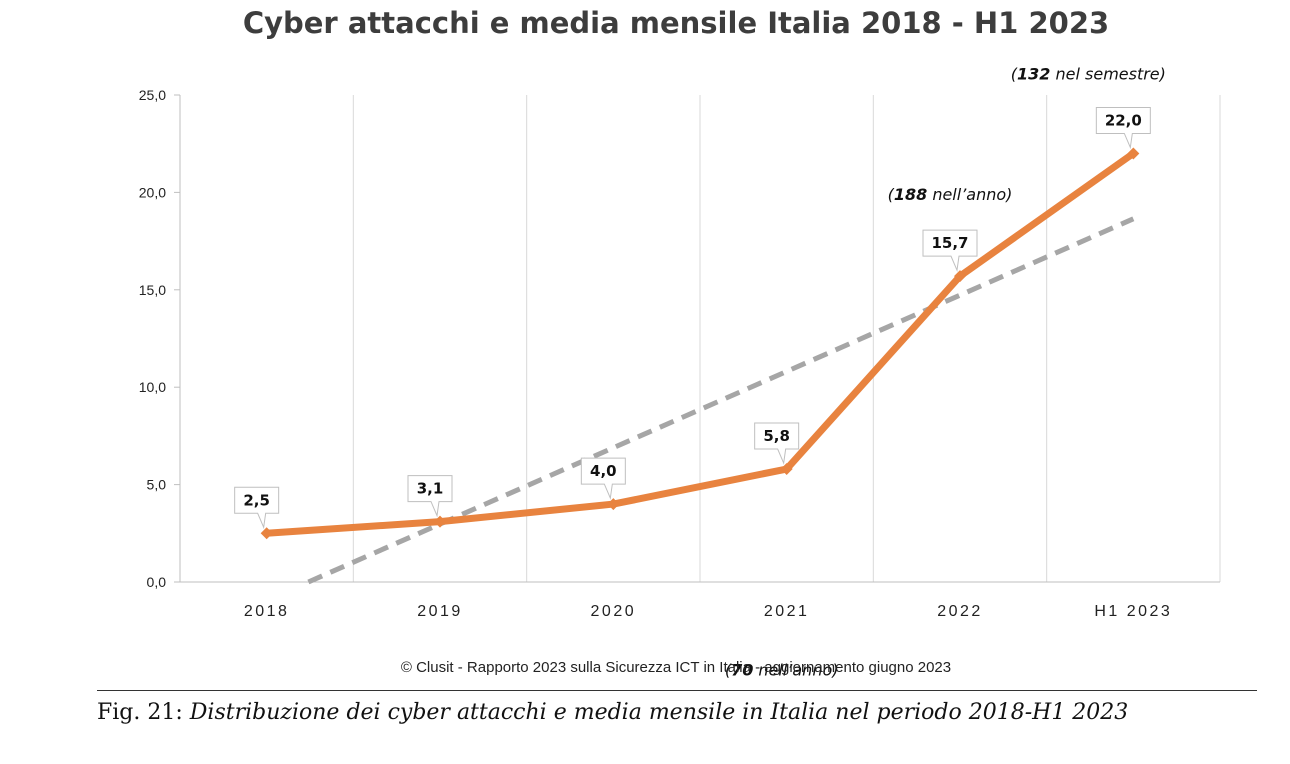 The height and width of the screenshot is (764, 1290). What do you see at coordinates (440, 611) in the screenshot?
I see `x-tick-label: 2019` at bounding box center [440, 611].